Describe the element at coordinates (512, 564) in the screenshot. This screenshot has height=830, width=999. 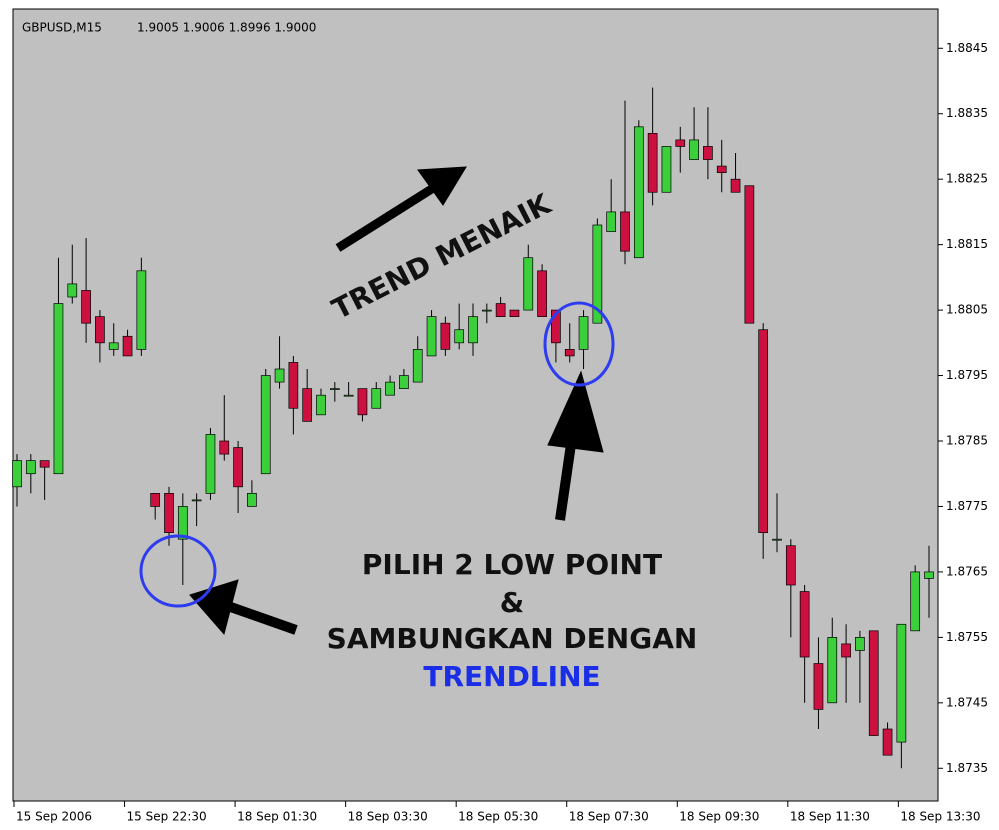
I see `annotation: PILIH 2 LOW POINT` at that location.